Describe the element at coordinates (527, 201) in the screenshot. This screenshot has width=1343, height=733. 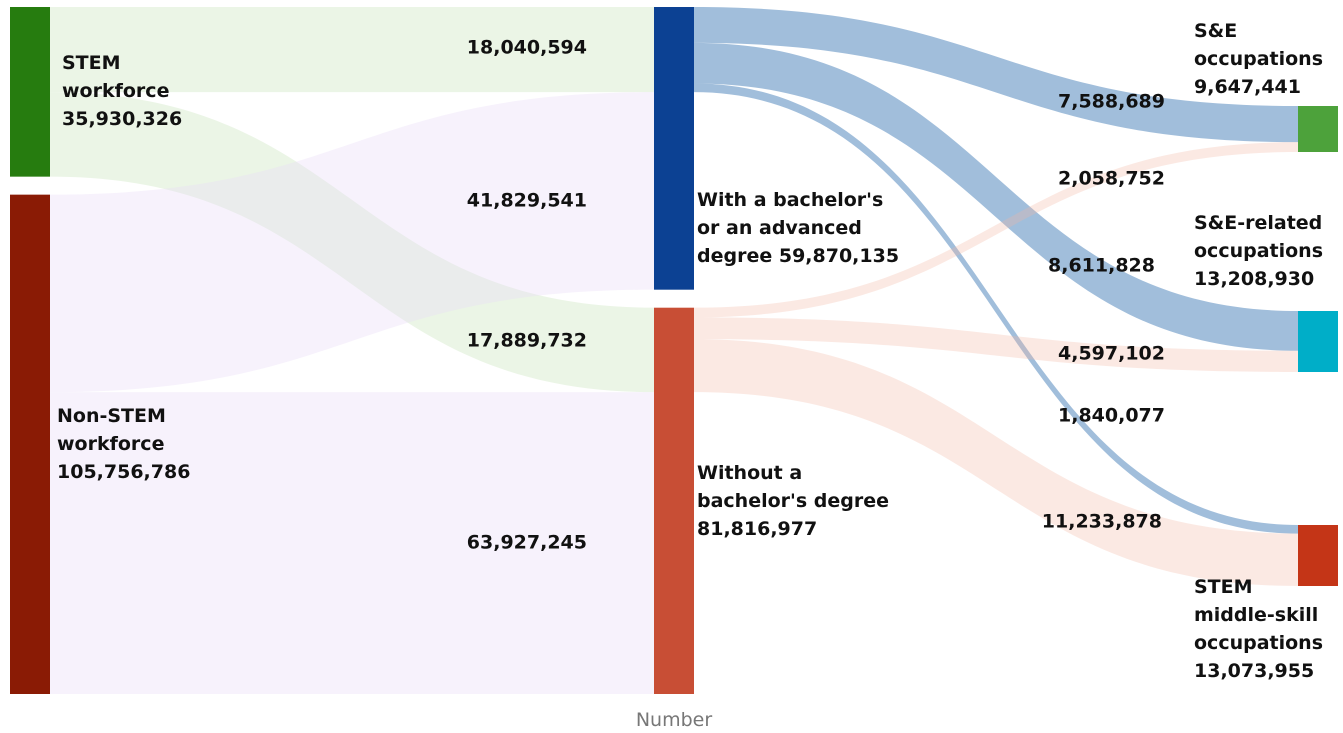
I see `link-label-nonstem-to-bach: 41,829,541` at that location.